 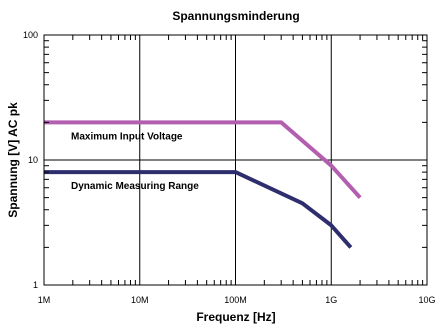 I want to click on series-label-1: Maximum Input Voltage, so click(x=127, y=136).